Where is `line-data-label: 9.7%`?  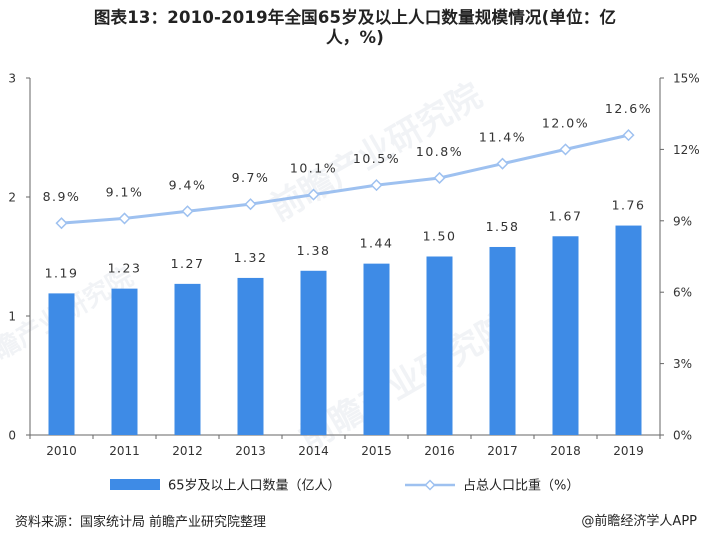 line-data-label: 9.7% is located at coordinates (251, 177).